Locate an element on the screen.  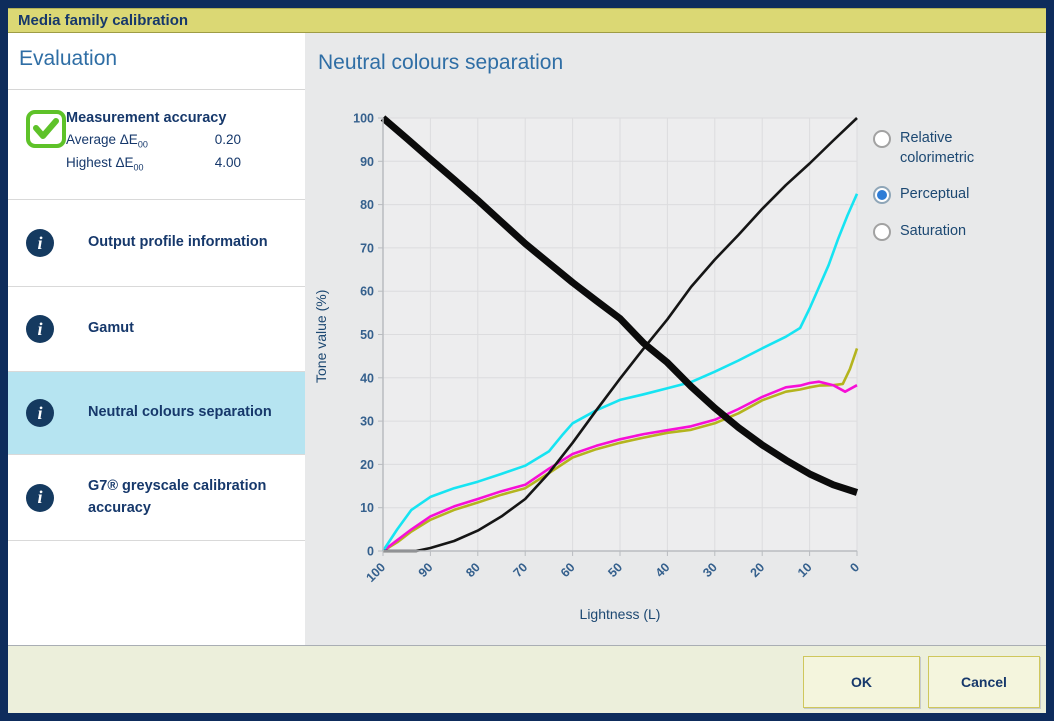
sidebar-item-gamut: i Gamut is located at coordinates (156, 329).